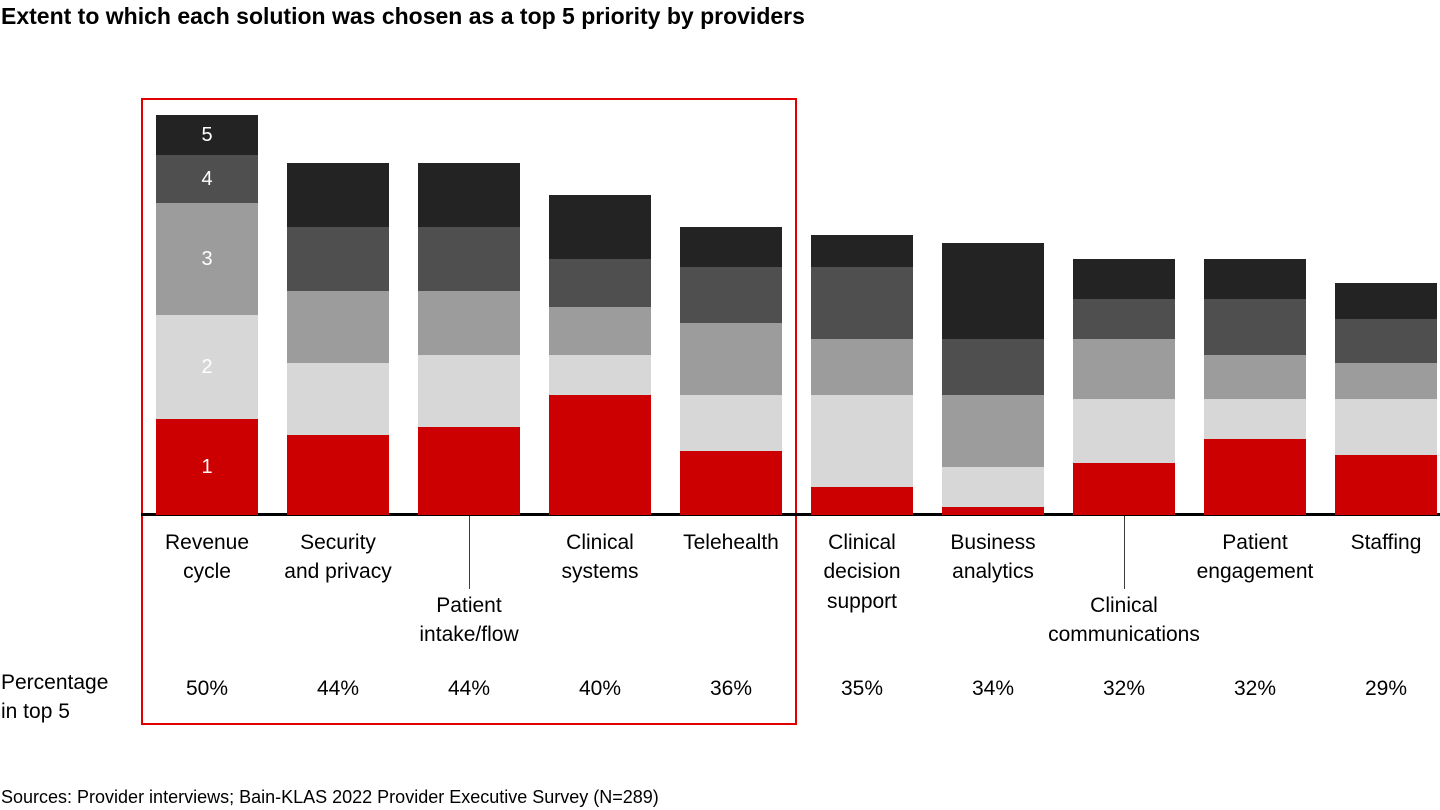  I want to click on bar-clinical-decision-support, so click(862, 375).